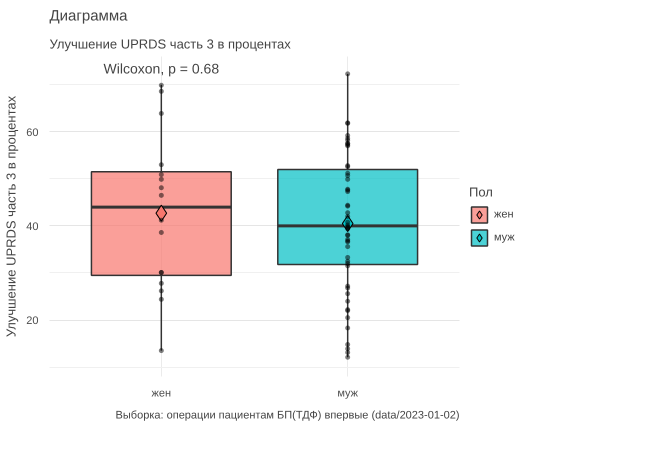 The width and height of the screenshot is (646, 464). I want to click on text: Выборка: операции пациентам БП(ТДФ) впервые (data/2023-01-02), so click(288, 416).